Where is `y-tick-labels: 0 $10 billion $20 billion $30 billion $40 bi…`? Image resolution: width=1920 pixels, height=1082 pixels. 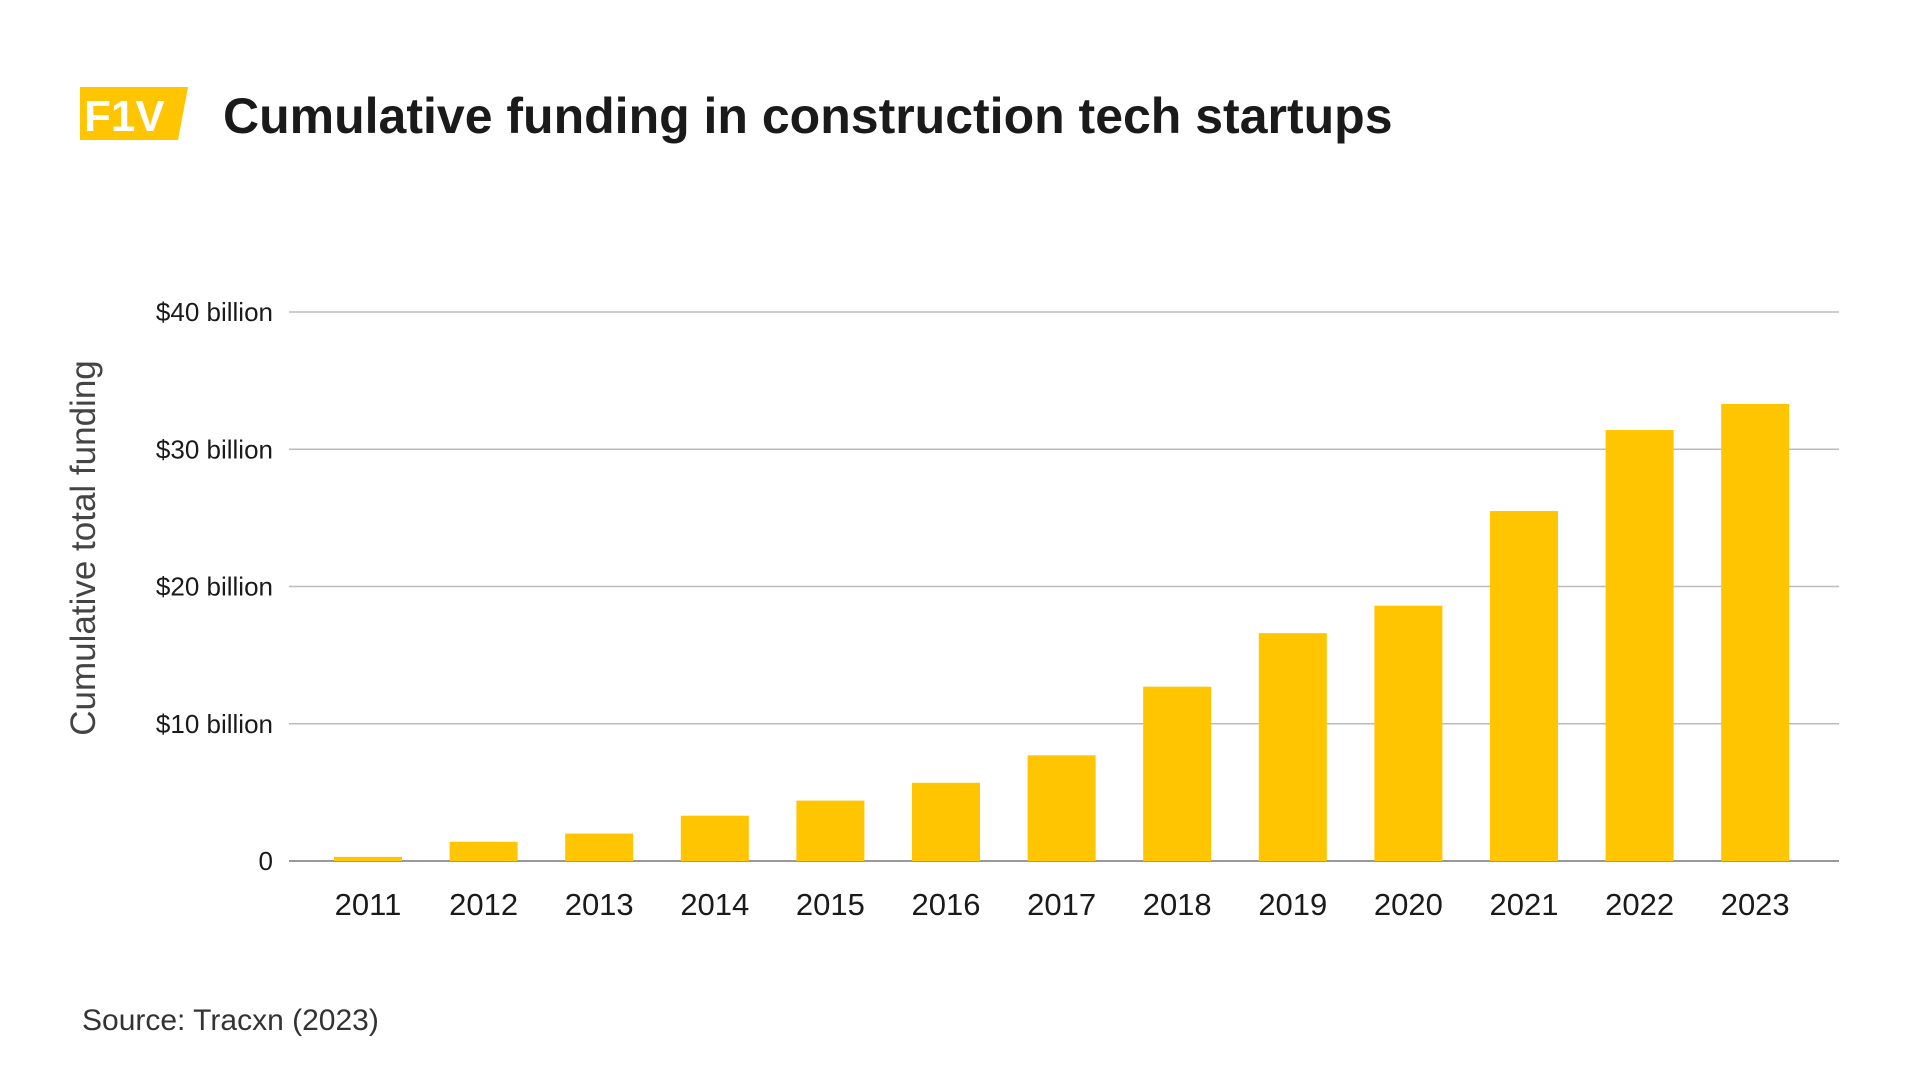
y-tick-labels: 0 $10 billion $20 billion $30 billion $40 bi… is located at coordinates (214, 586).